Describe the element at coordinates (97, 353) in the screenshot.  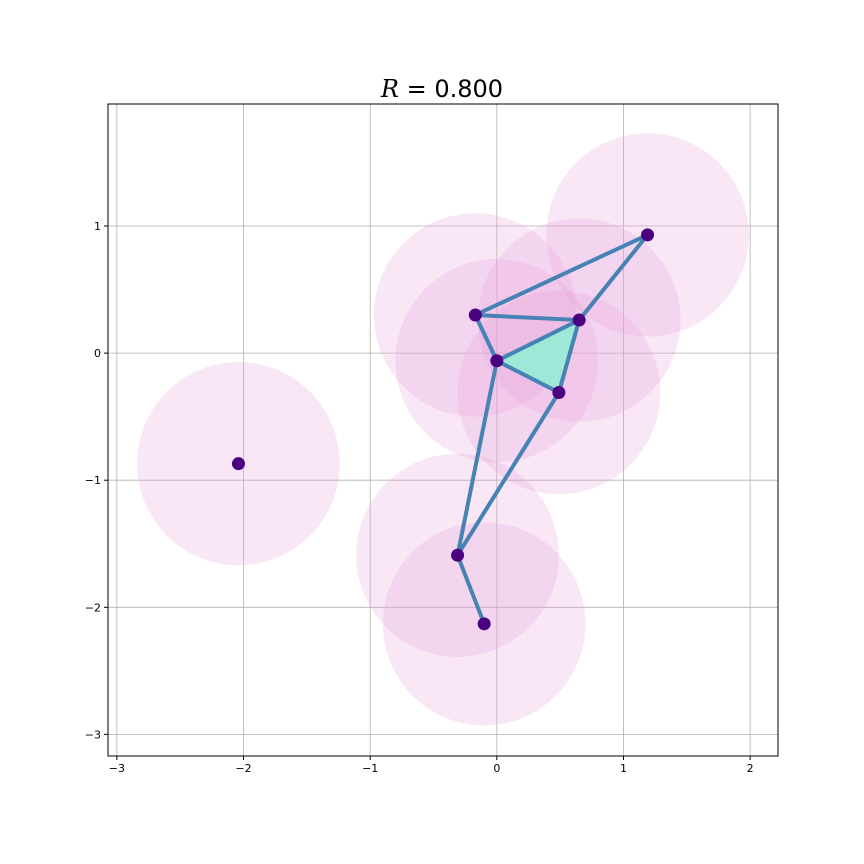
I see `y-tick-label-3: 0` at that location.